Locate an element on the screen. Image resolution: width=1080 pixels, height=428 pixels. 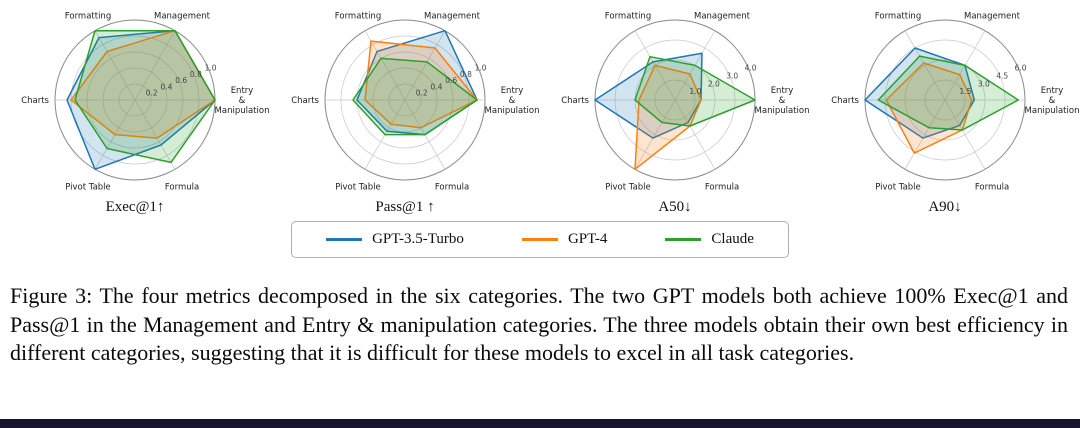
legend-item-GPT-4: GPT-4 is located at coordinates (564, 239).